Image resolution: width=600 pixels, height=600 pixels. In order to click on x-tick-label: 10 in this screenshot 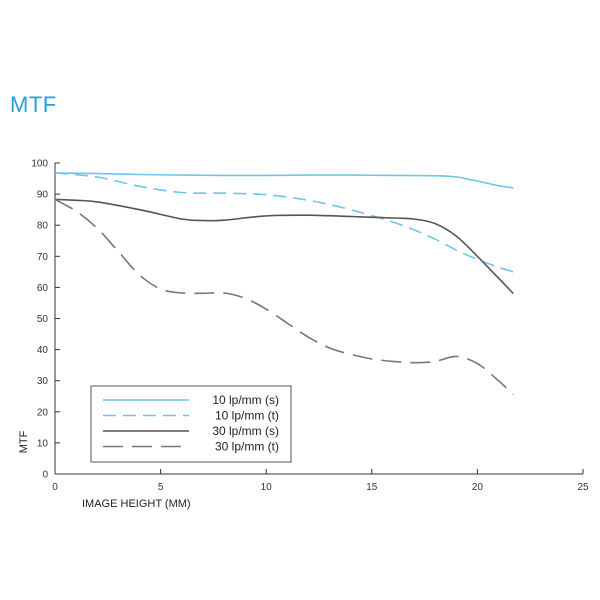, I will do `click(267, 487)`.